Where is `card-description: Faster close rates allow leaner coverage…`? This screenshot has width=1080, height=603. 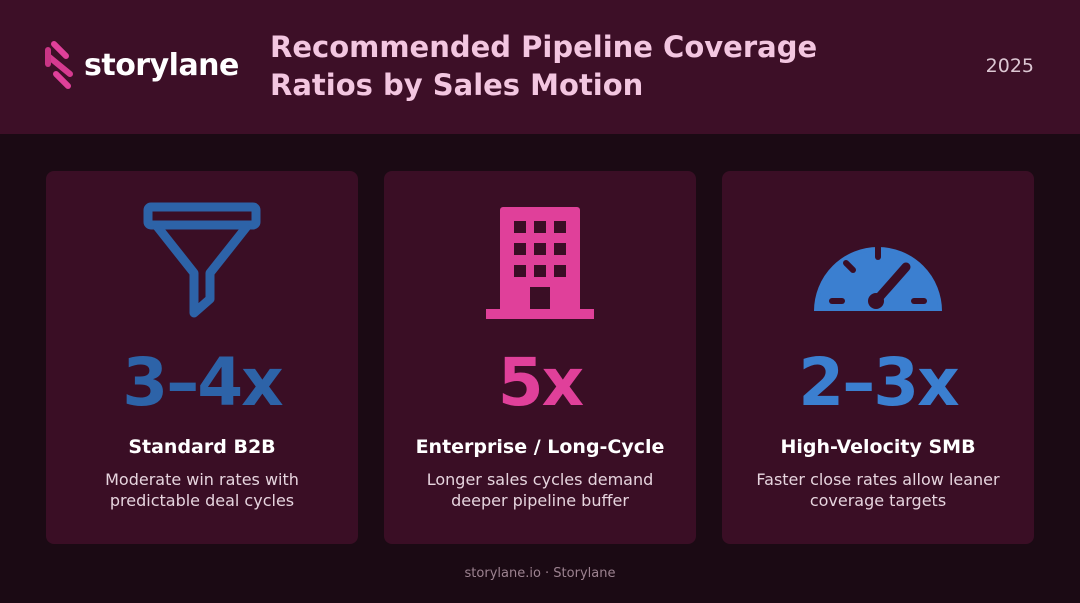 card-description: Faster close rates allow leaner coverage… is located at coordinates (878, 490).